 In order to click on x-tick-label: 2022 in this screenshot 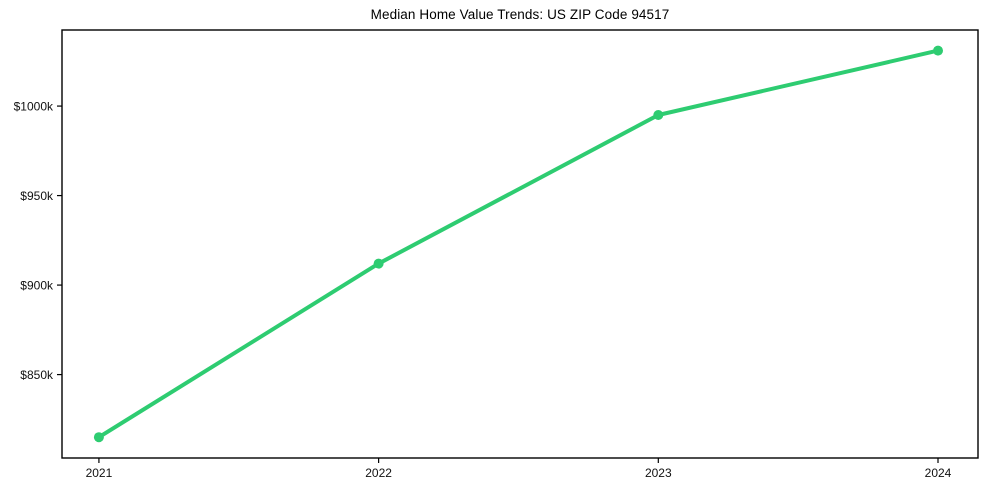, I will do `click(378, 473)`.